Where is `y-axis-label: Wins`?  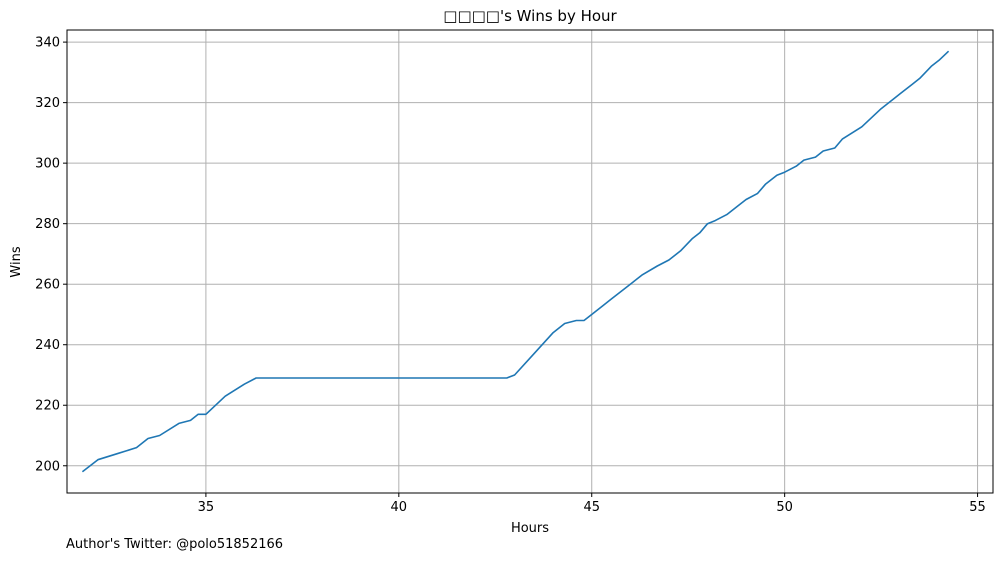 y-axis-label: Wins is located at coordinates (16, 261).